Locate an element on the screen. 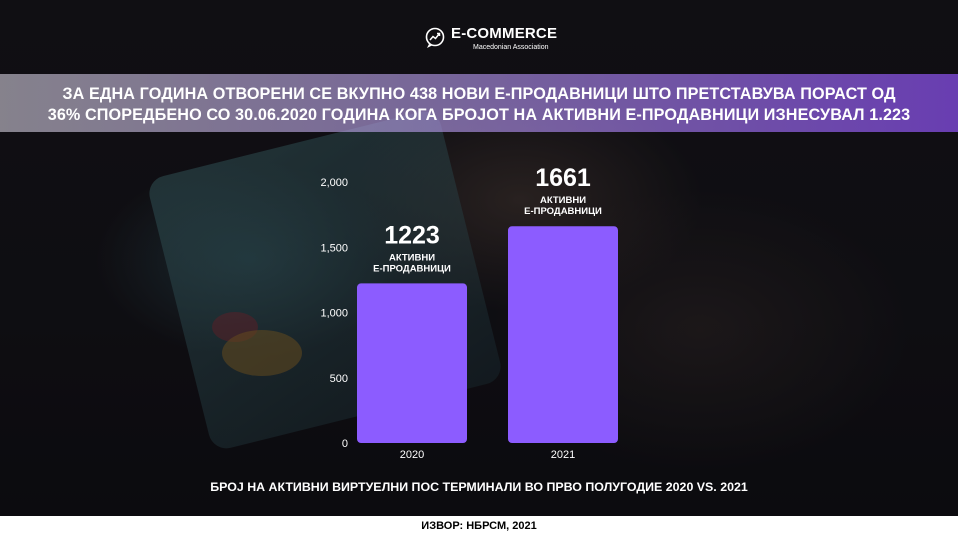 This screenshot has height=539, width=958. headline-banner is located at coordinates (479, 103).